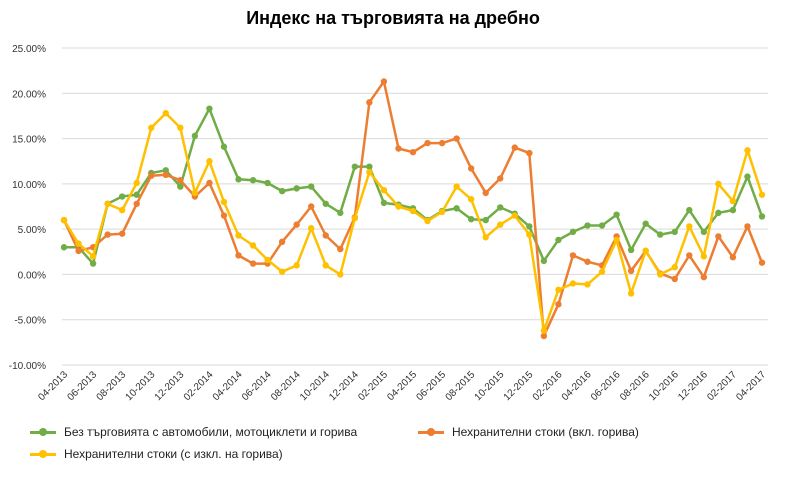 The height and width of the screenshot is (482, 786). What do you see at coordinates (373, 386) in the screenshot?
I see `x-tick-label: 02-2015` at bounding box center [373, 386].